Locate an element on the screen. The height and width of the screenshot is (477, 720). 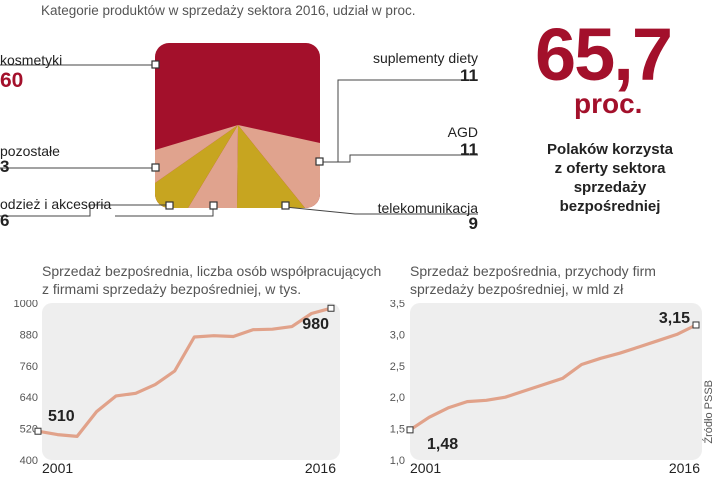
people-xlabel-start: 2001 is located at coordinates (57, 468).